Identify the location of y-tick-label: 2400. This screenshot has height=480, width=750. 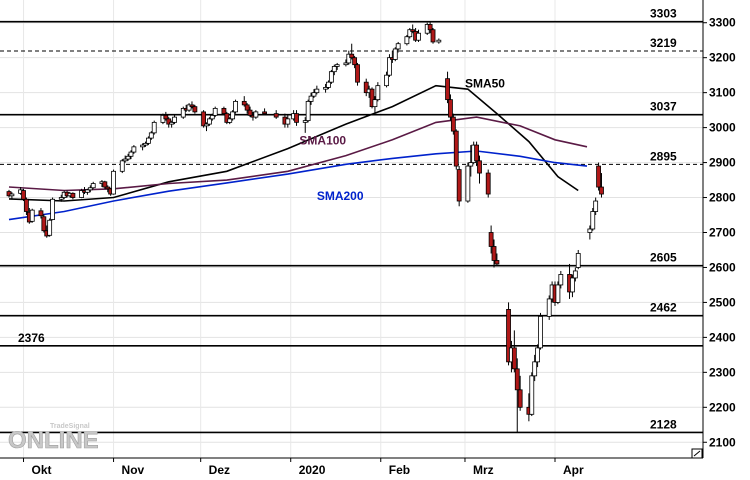
(722, 337).